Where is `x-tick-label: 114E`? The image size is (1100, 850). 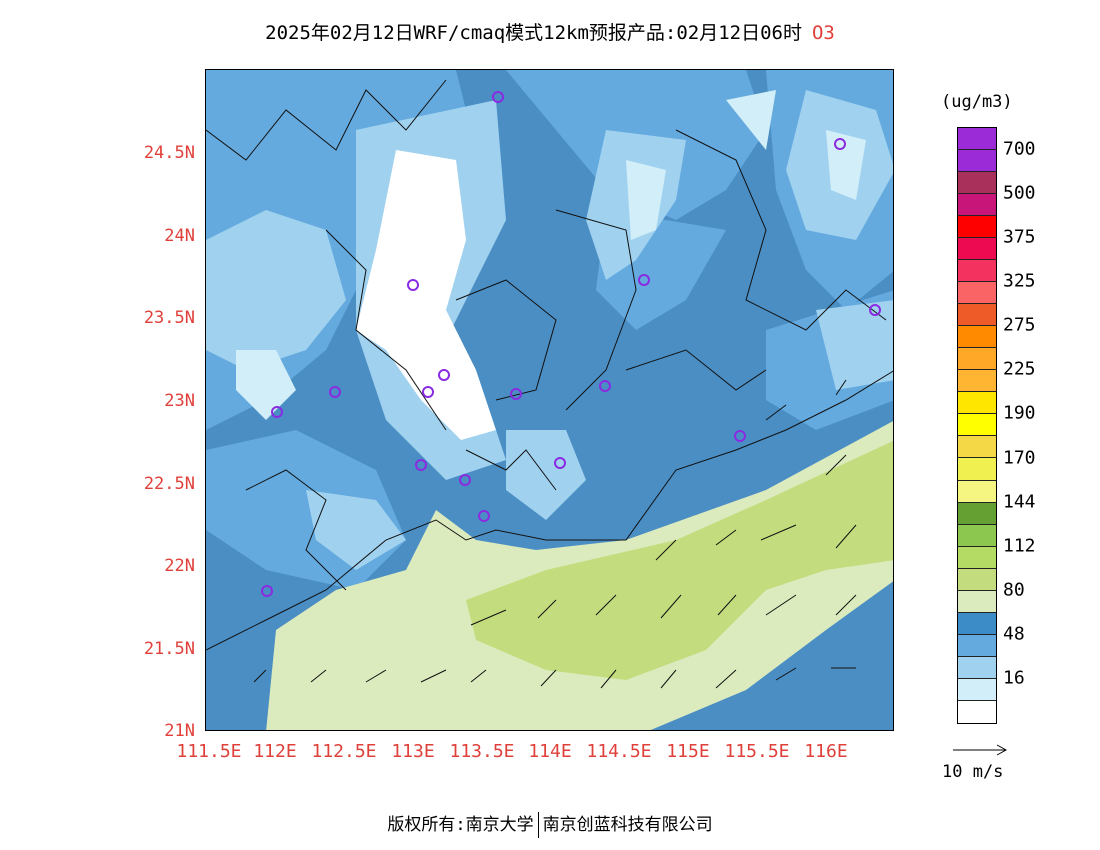
x-tick-label: 114E is located at coordinates (550, 751).